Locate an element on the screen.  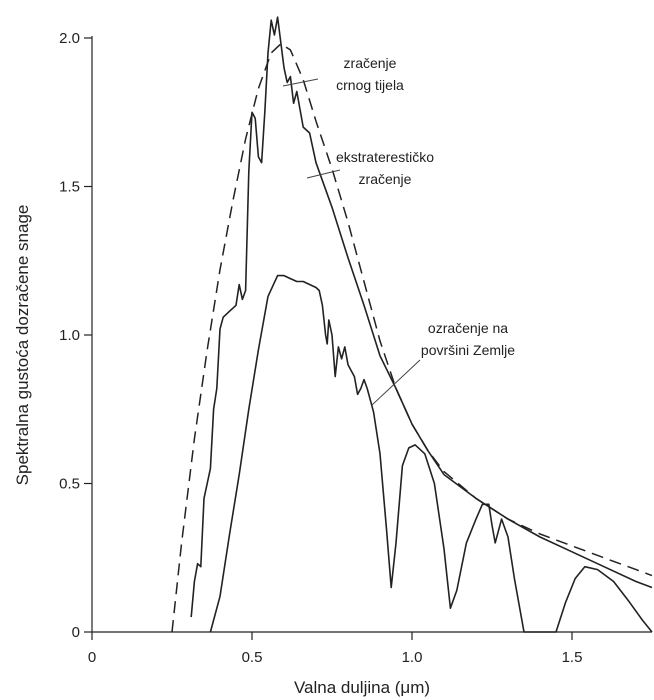
annotation-blackbody: zračenje is located at coordinates (370, 63).